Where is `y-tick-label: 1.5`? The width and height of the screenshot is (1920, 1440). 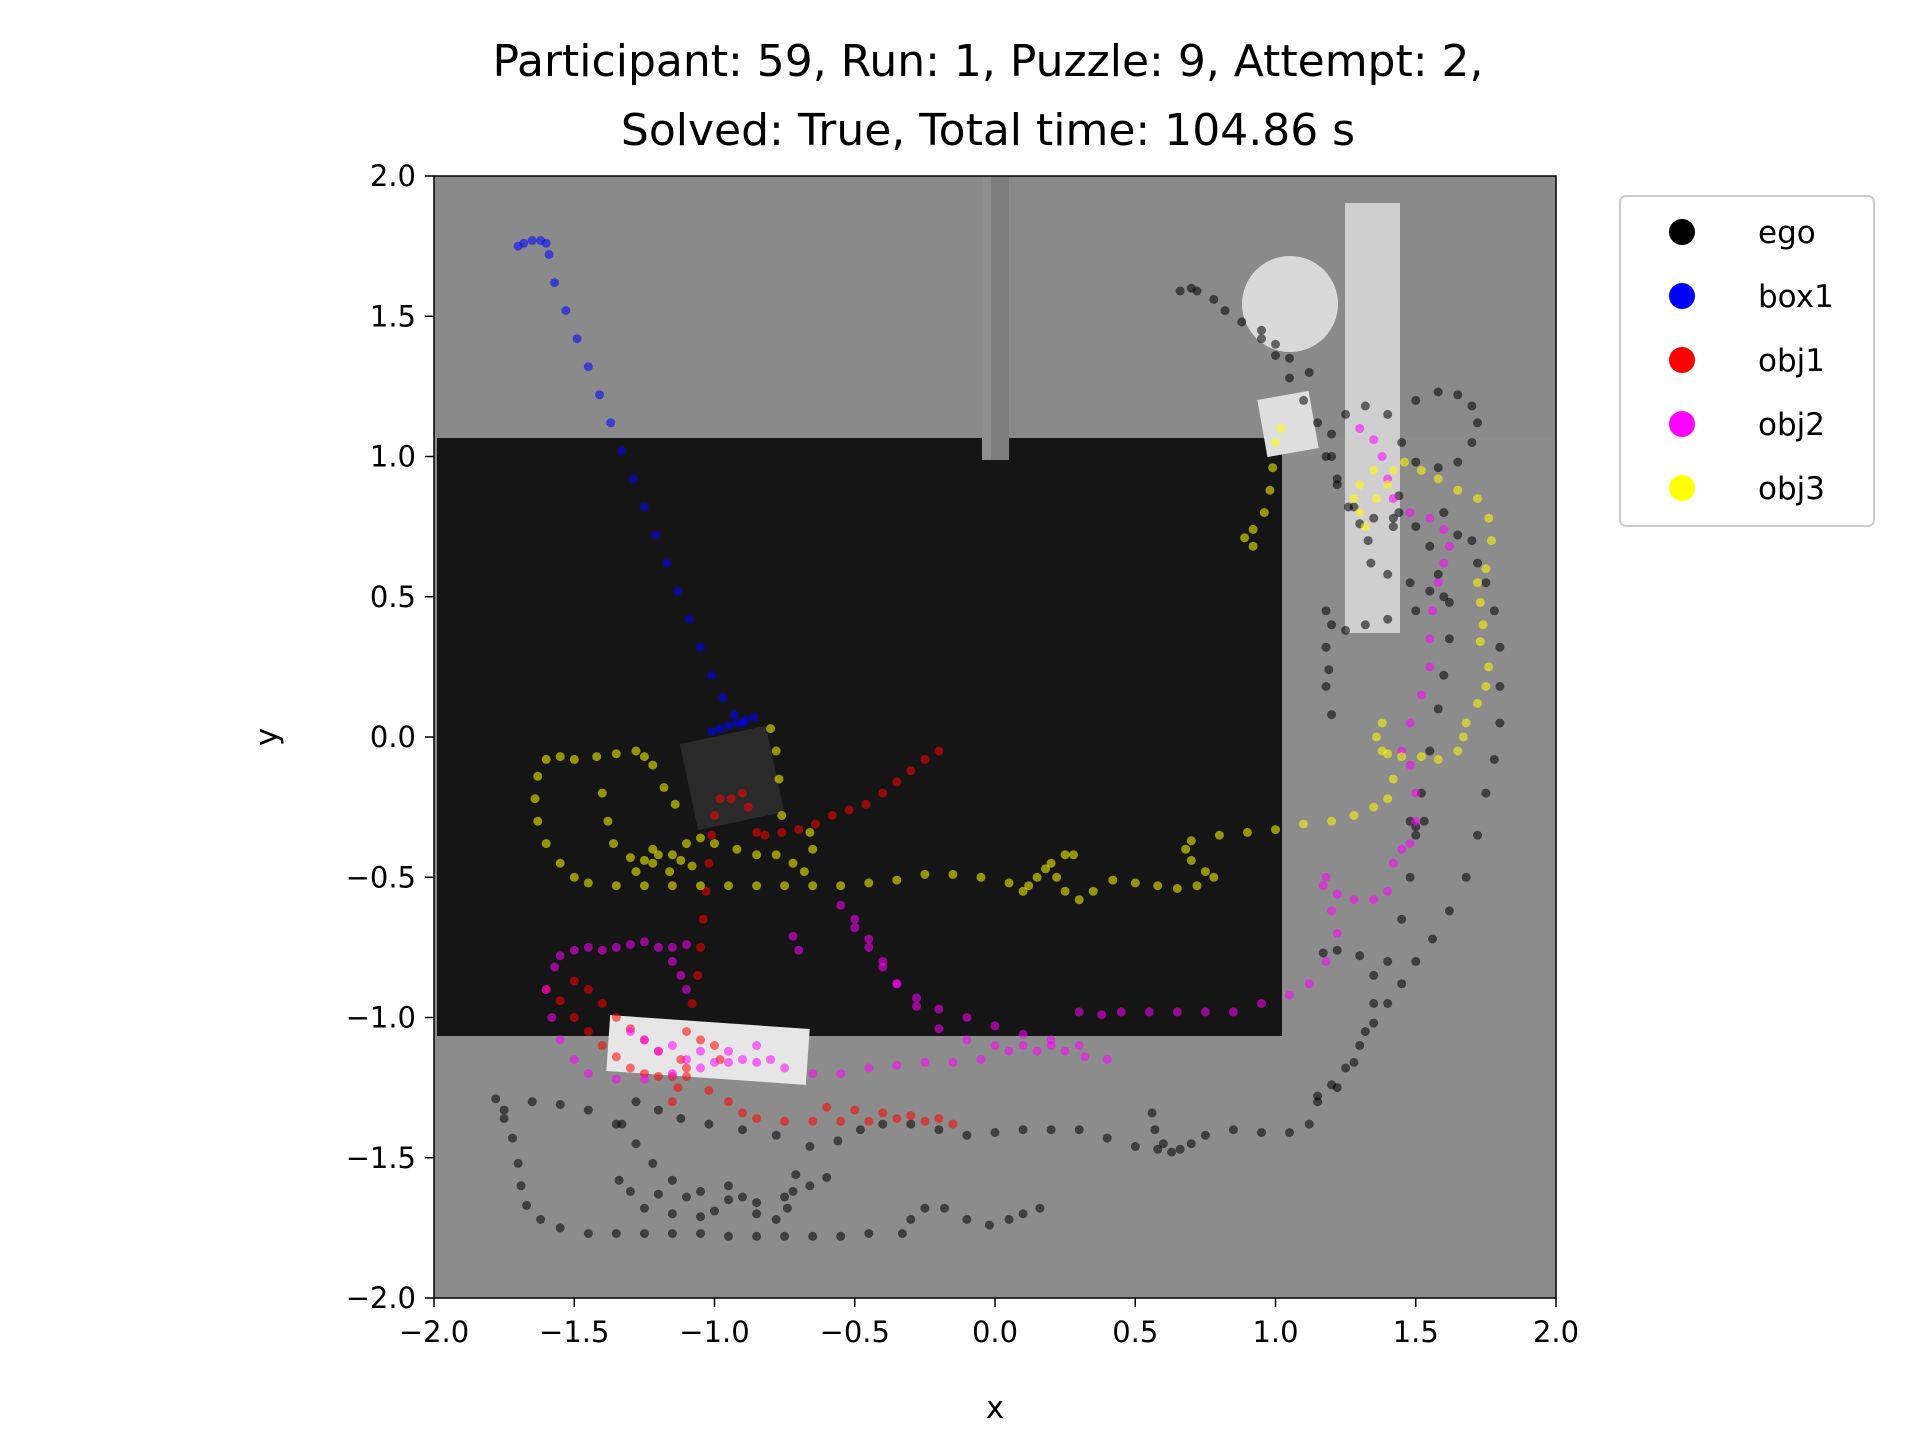 y-tick-label: 1.5 is located at coordinates (393, 316).